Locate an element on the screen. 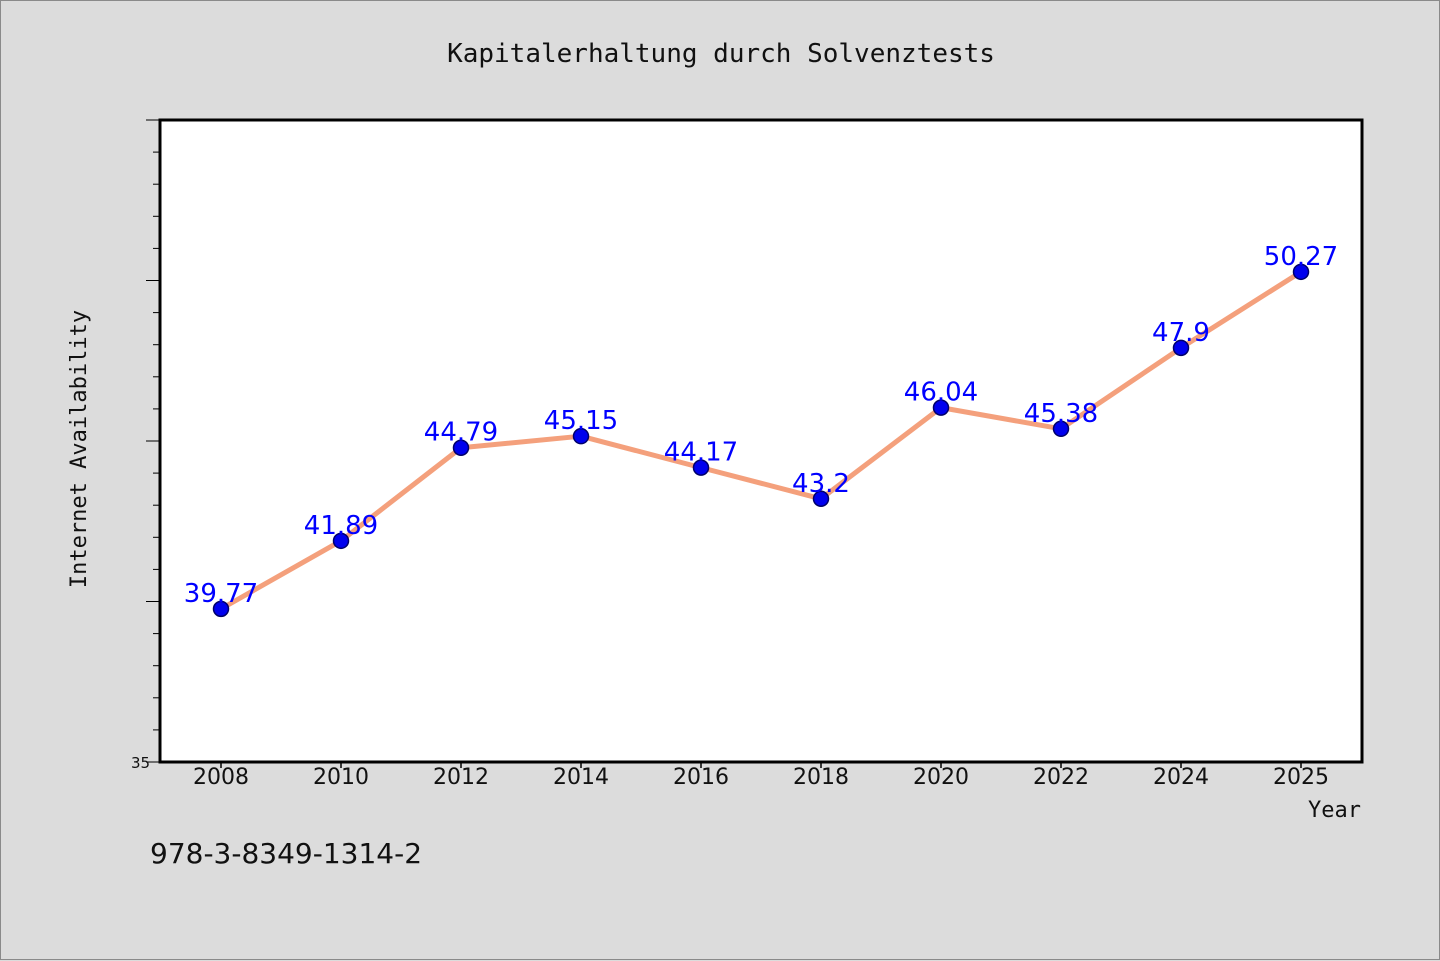 This screenshot has width=1440, height=961. chart-title: Kapitalerhaltung durch Solvenztests is located at coordinates (721, 54).